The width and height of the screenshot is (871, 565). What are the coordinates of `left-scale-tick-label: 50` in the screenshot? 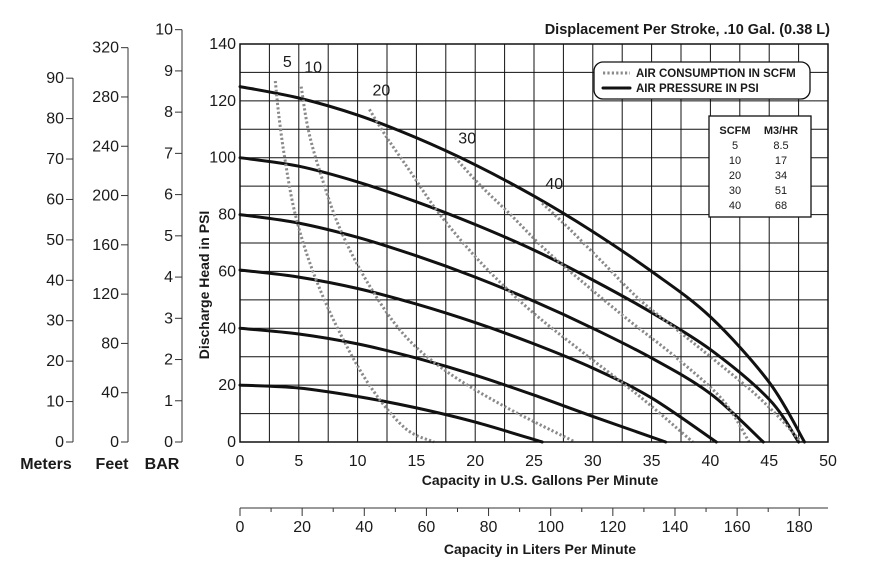 It's located at (55, 240).